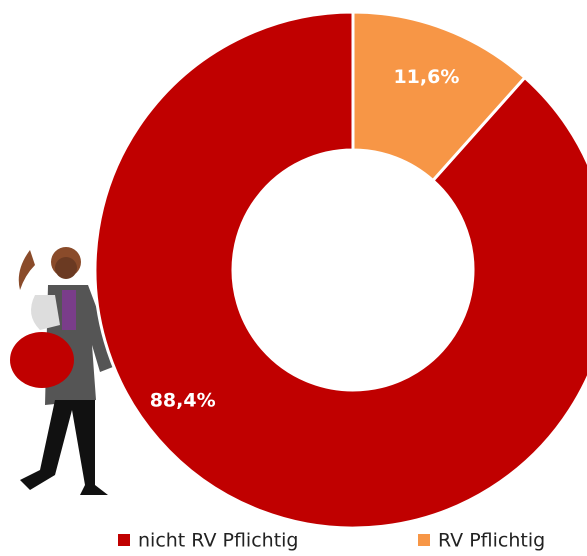  I want to click on legend-label: RV Pflichtig, so click(491, 541).